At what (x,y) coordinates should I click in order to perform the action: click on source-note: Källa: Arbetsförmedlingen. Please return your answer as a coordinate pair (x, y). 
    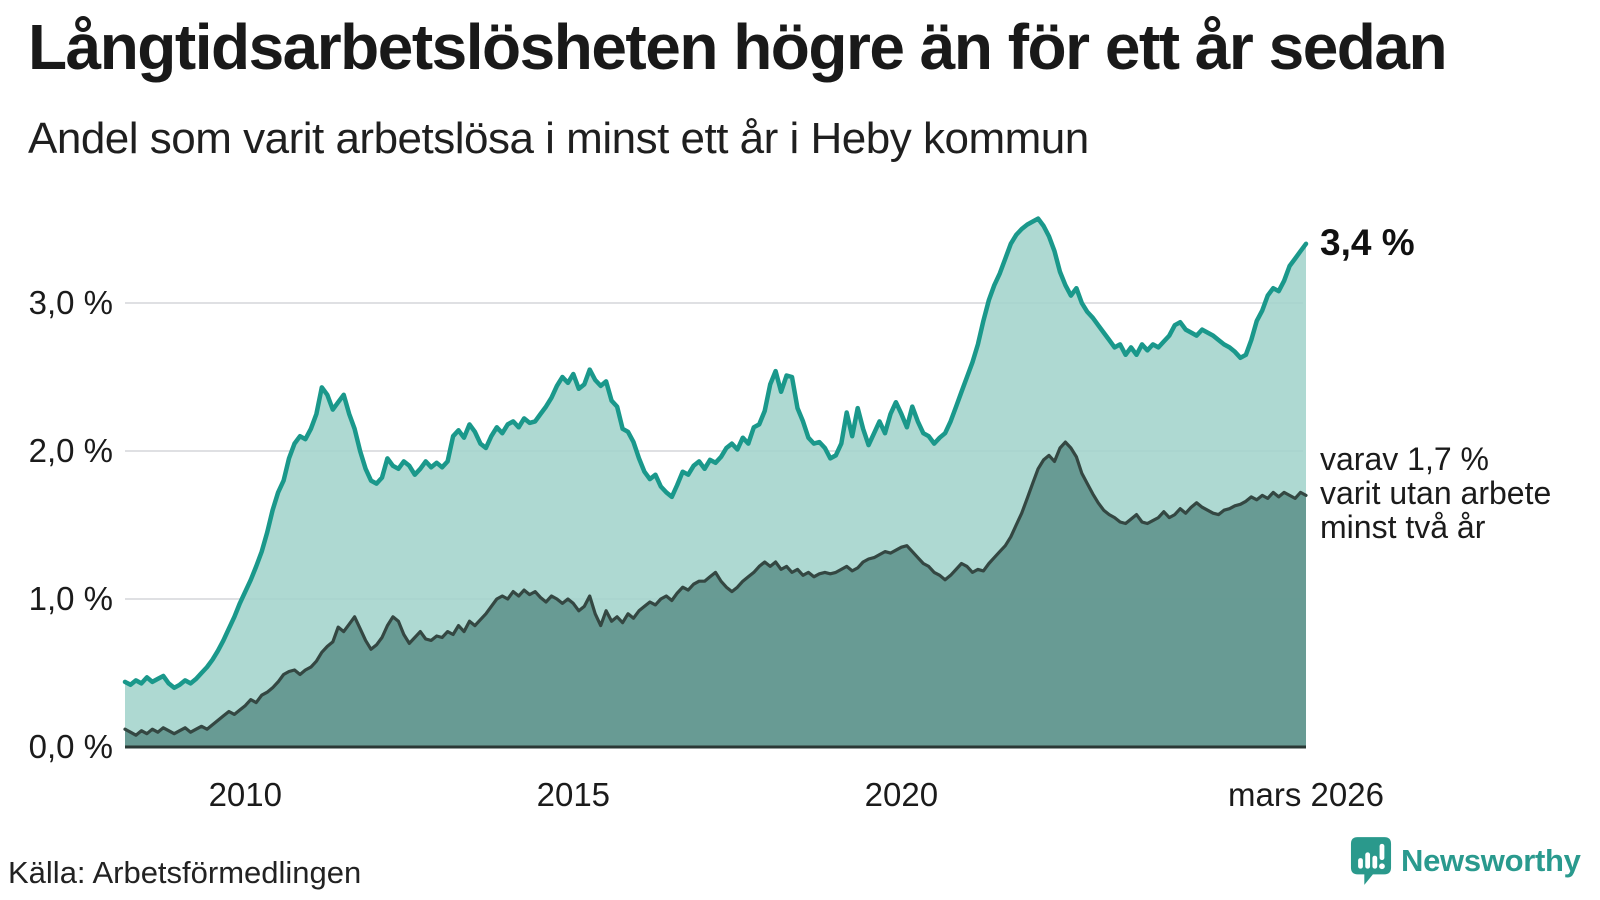
    Looking at the image, I should click on (185, 872).